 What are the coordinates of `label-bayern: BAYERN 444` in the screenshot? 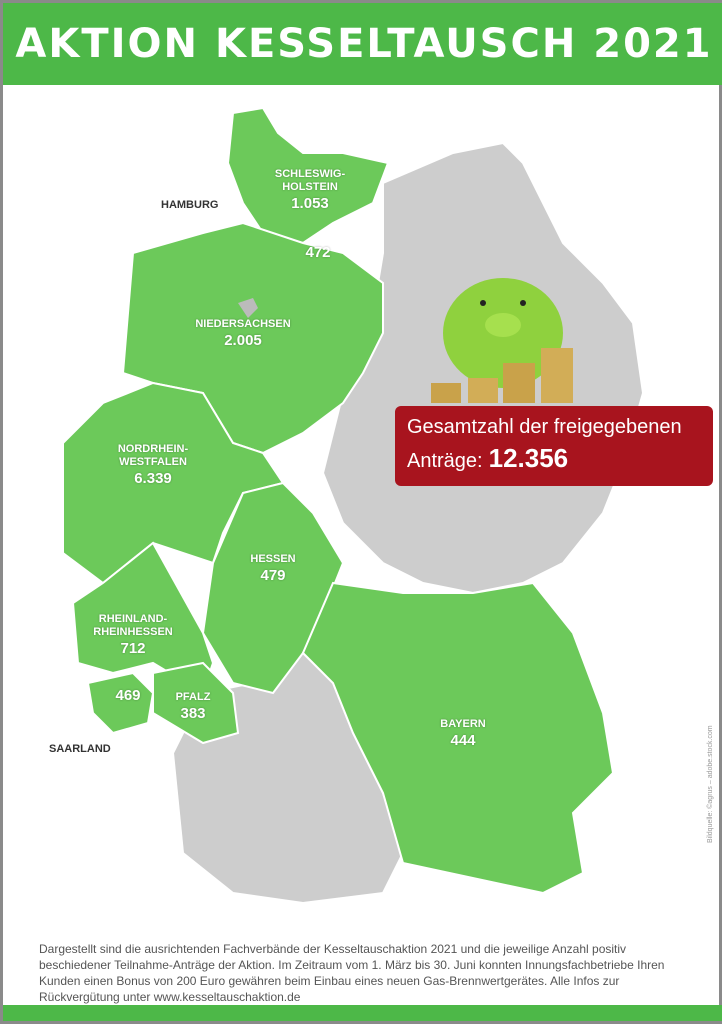 It's located at (463, 733).